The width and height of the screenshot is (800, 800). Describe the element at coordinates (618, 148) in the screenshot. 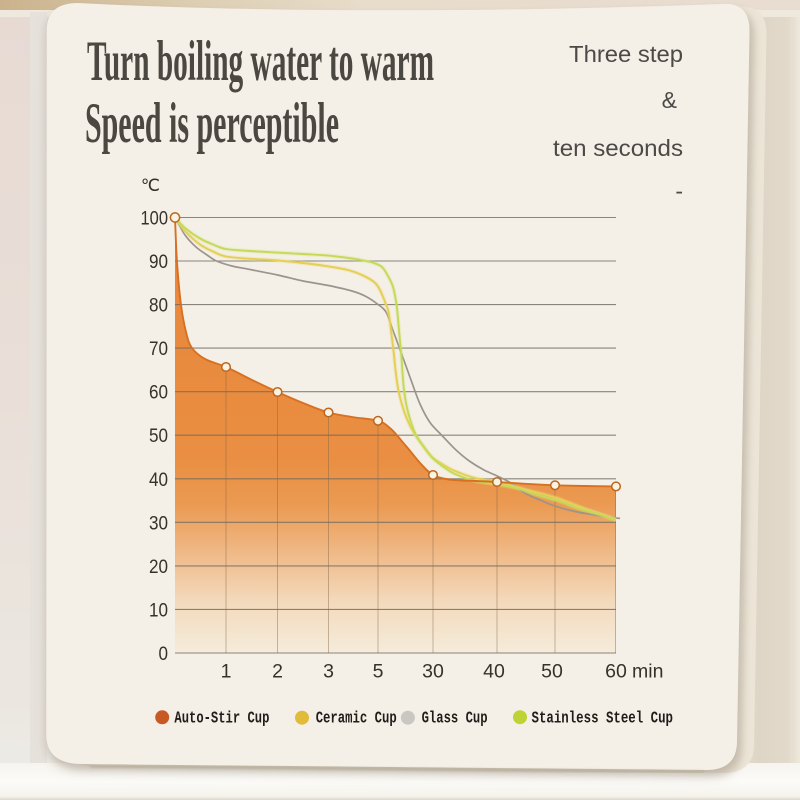

I see `svg-text: ten seconds` at that location.